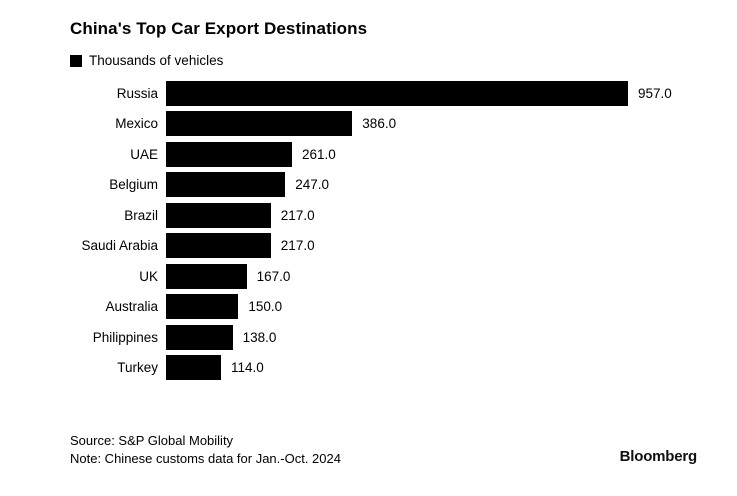 This screenshot has width=737, height=496. What do you see at coordinates (133, 185) in the screenshot?
I see `category-label: Belgium` at bounding box center [133, 185].